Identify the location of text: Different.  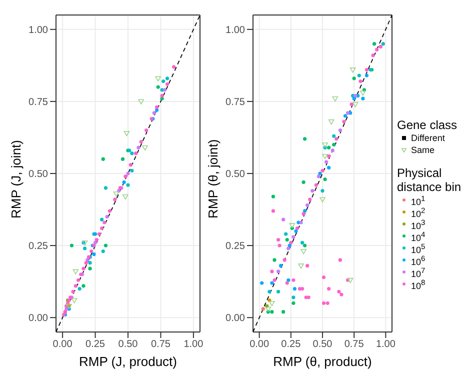
(428, 138).